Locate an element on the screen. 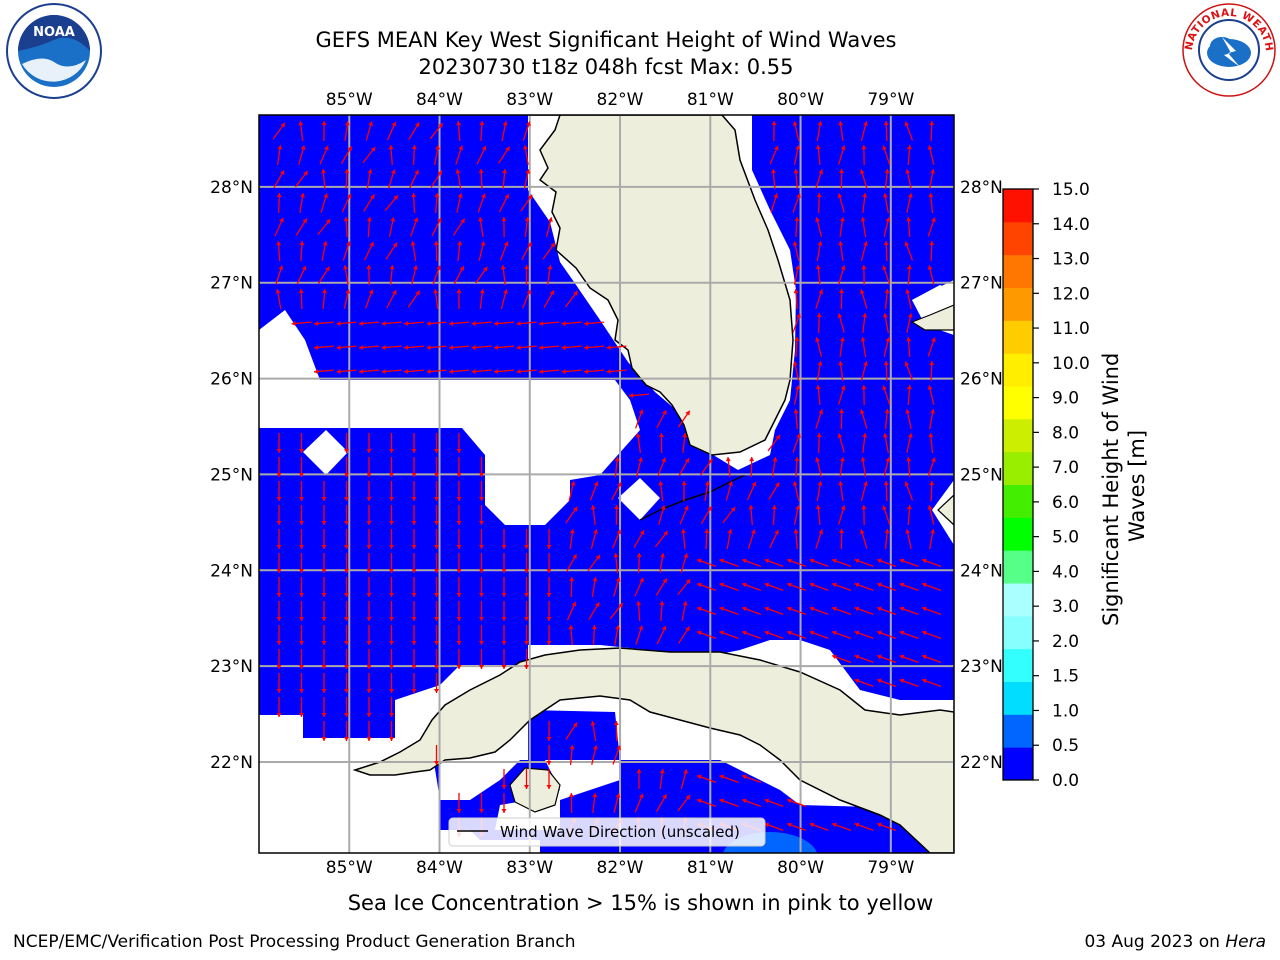 Image resolution: width=1280 pixels, height=960 pixels. colorbar-tick-label: 6.0 is located at coordinates (1065, 503).